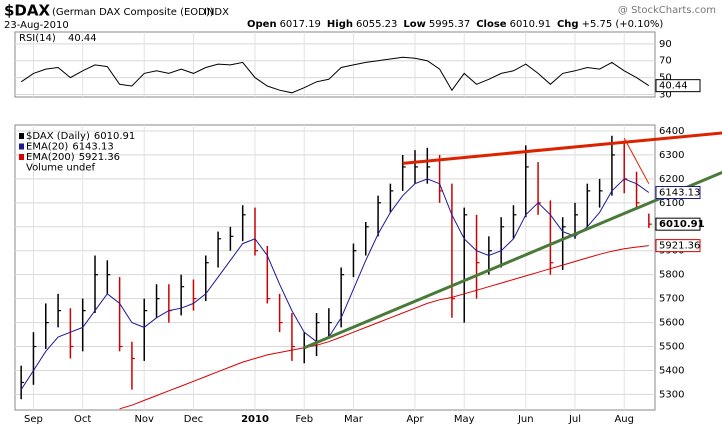 The height and width of the screenshot is (426, 722). What do you see at coordinates (574, 419) in the screenshot?
I see `x-tick-label: Jul` at bounding box center [574, 419].